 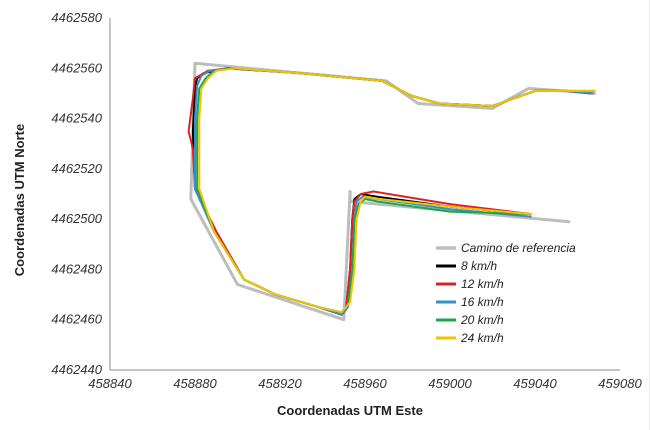 I want to click on x-tick-label: 459080, so click(x=620, y=383).